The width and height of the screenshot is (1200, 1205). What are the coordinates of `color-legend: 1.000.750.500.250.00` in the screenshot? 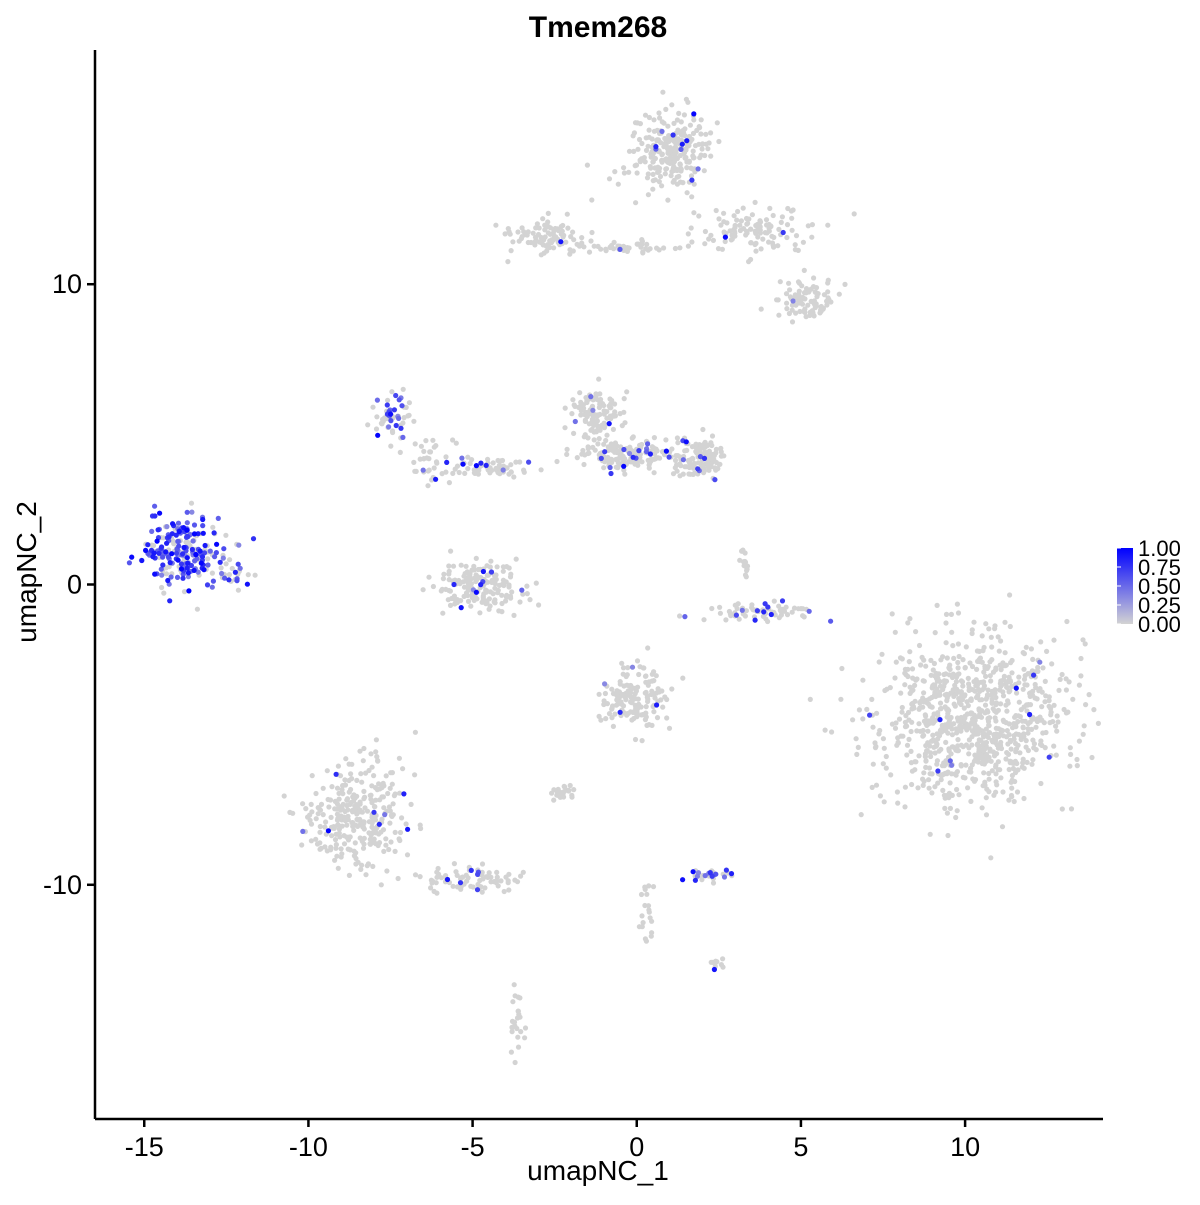 It's located at (1149, 586).